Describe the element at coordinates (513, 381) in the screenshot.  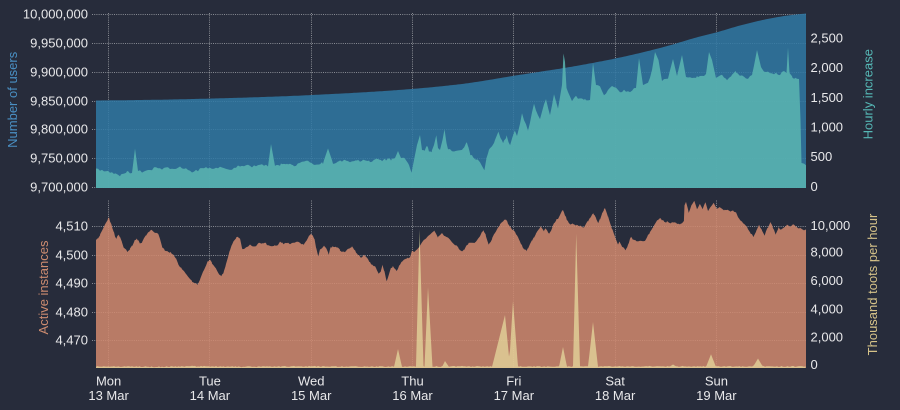
I see `svg-text: Fri` at that location.